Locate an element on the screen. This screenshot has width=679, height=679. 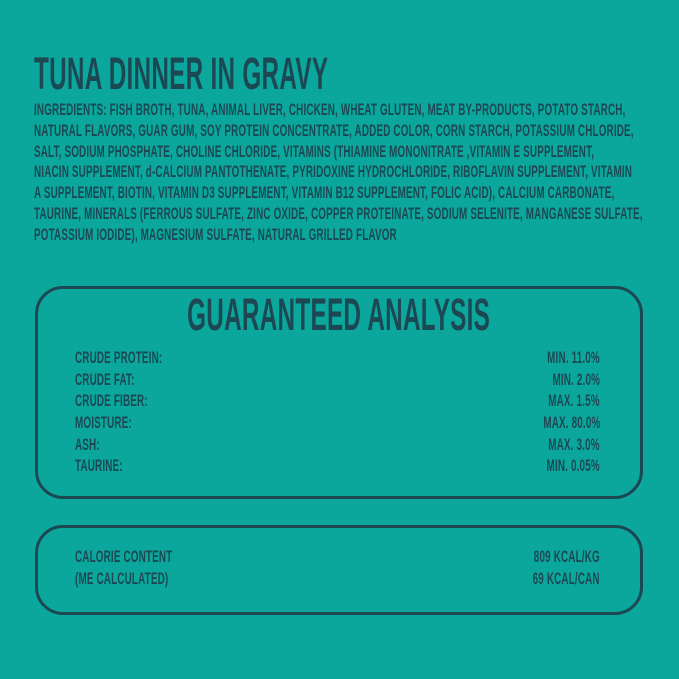
calorie-label: (ME CALCULATED) is located at coordinates (122, 578).